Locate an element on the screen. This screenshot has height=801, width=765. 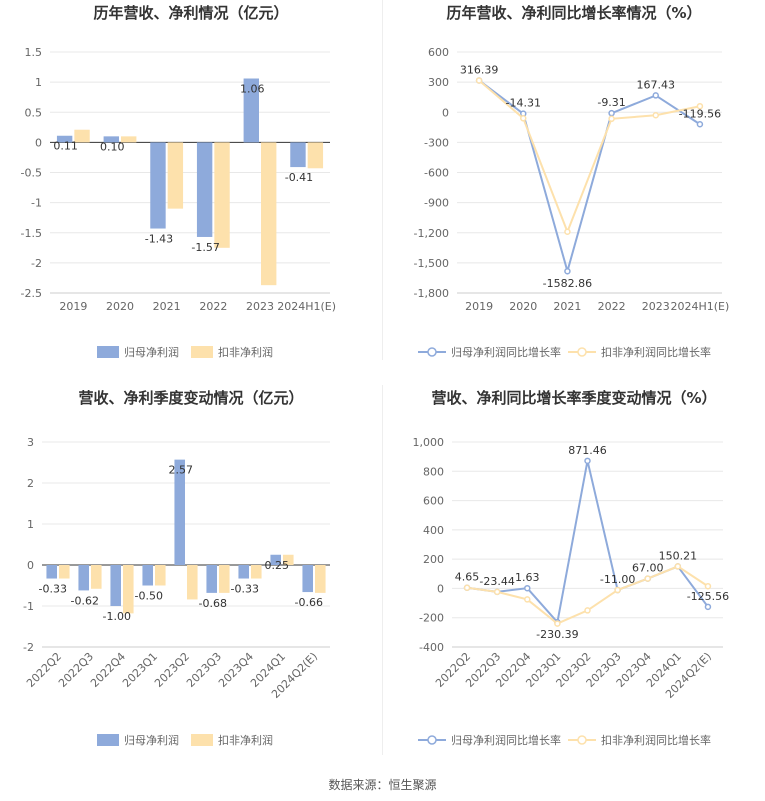
y-tick-label: 2 is located at coordinates (30, 483).